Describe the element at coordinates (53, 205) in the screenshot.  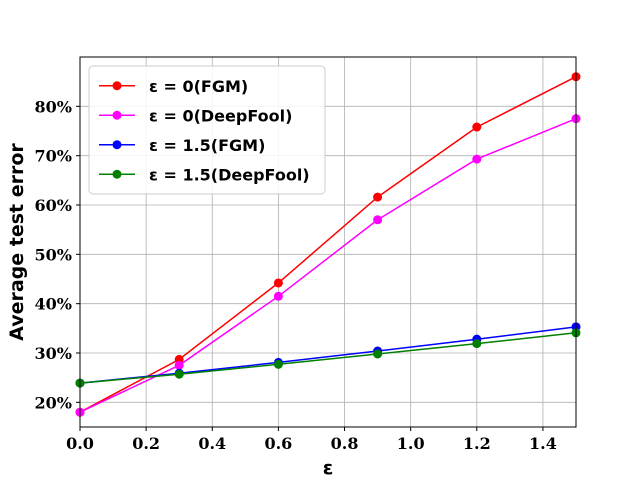
I see `y-tick-label: 60%` at that location.